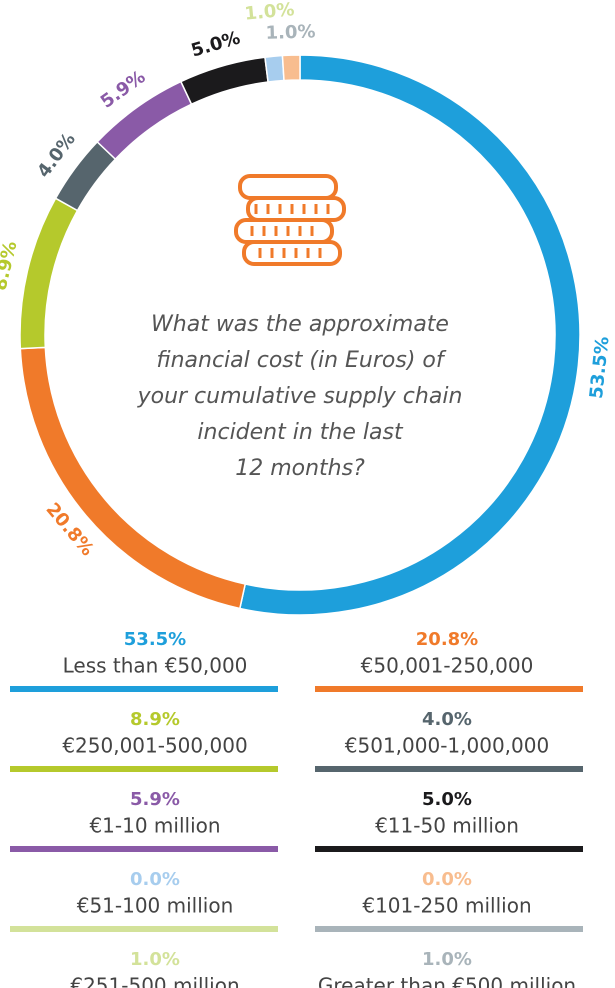 The height and width of the screenshot is (988, 615). Describe the element at coordinates (216, 44) in the screenshot. I see `slice-label: 5.0%` at that location.